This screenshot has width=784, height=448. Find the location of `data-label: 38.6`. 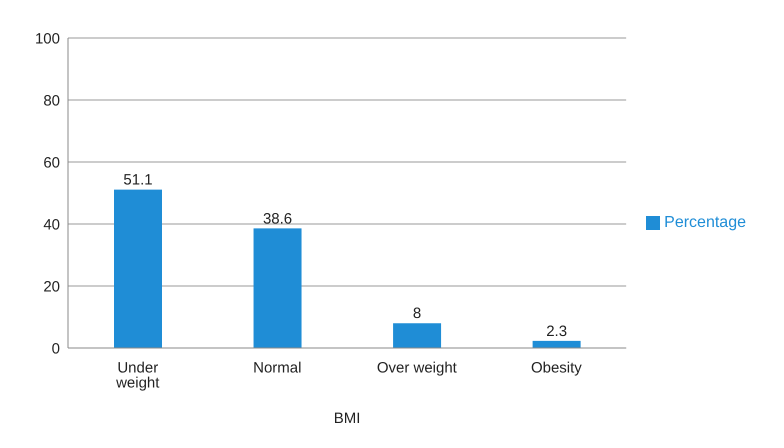

data-label: 38.6 is located at coordinates (277, 219).